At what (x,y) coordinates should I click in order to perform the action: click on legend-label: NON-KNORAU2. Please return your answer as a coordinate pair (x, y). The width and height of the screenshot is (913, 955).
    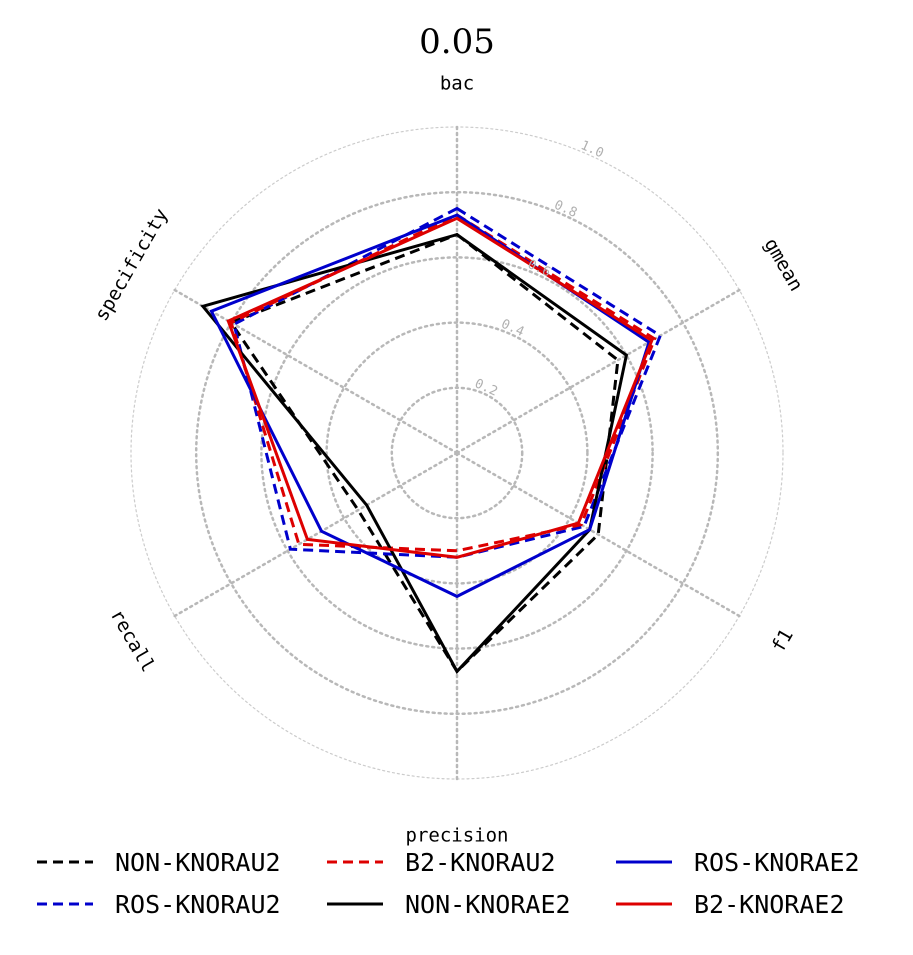
    Looking at the image, I should click on (198, 862).